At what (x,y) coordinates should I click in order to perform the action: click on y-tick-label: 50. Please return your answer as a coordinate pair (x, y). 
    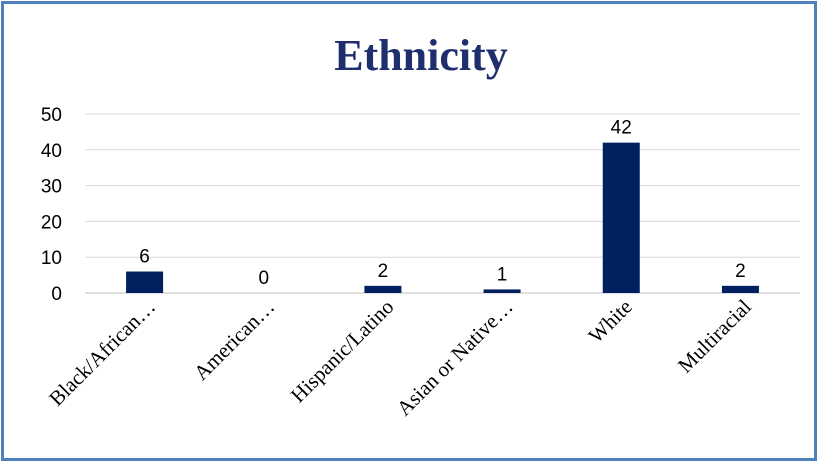
    Looking at the image, I should click on (51, 115).